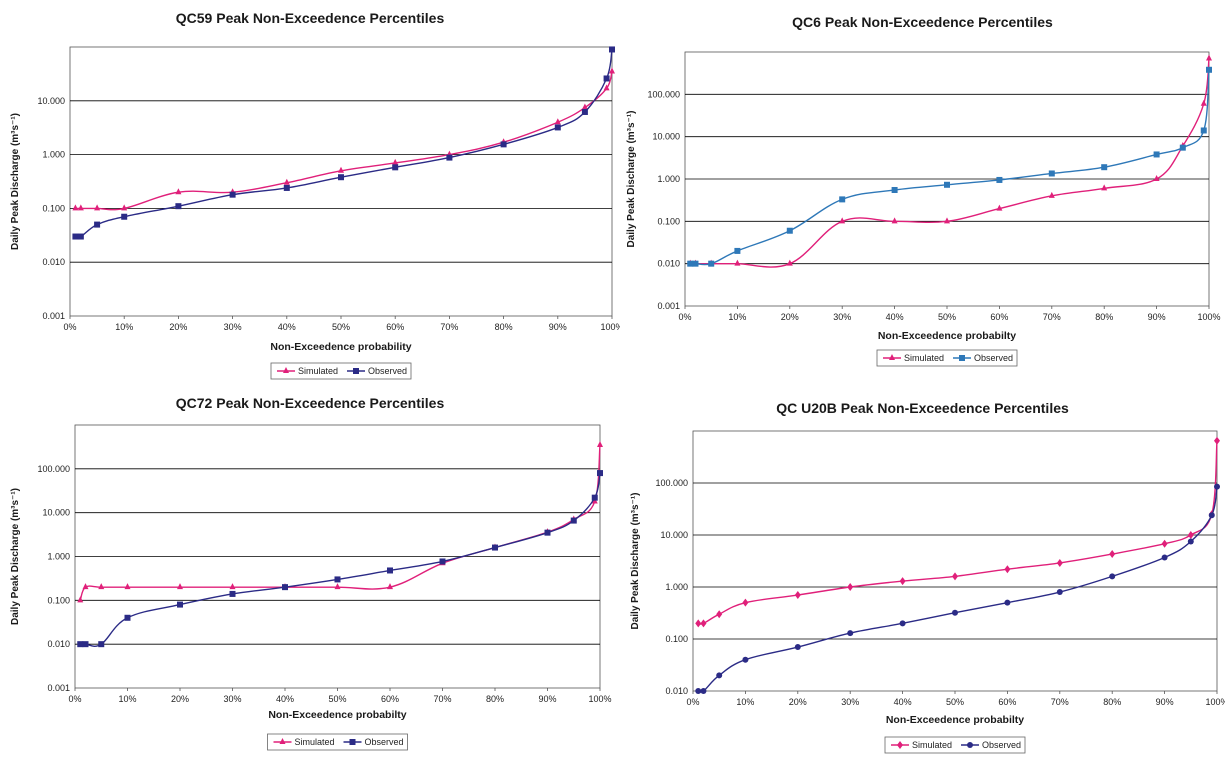 The height and width of the screenshot is (762, 1225). I want to click on y-tick-label: 0.010, so click(53, 262).